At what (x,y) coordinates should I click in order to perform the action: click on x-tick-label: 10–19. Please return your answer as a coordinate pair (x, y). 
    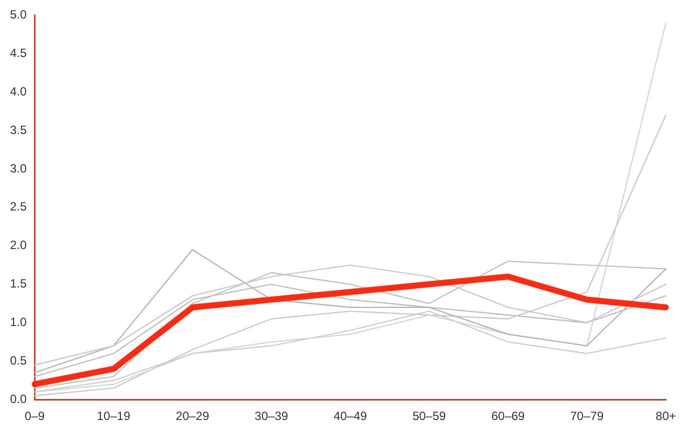
    Looking at the image, I should click on (113, 416).